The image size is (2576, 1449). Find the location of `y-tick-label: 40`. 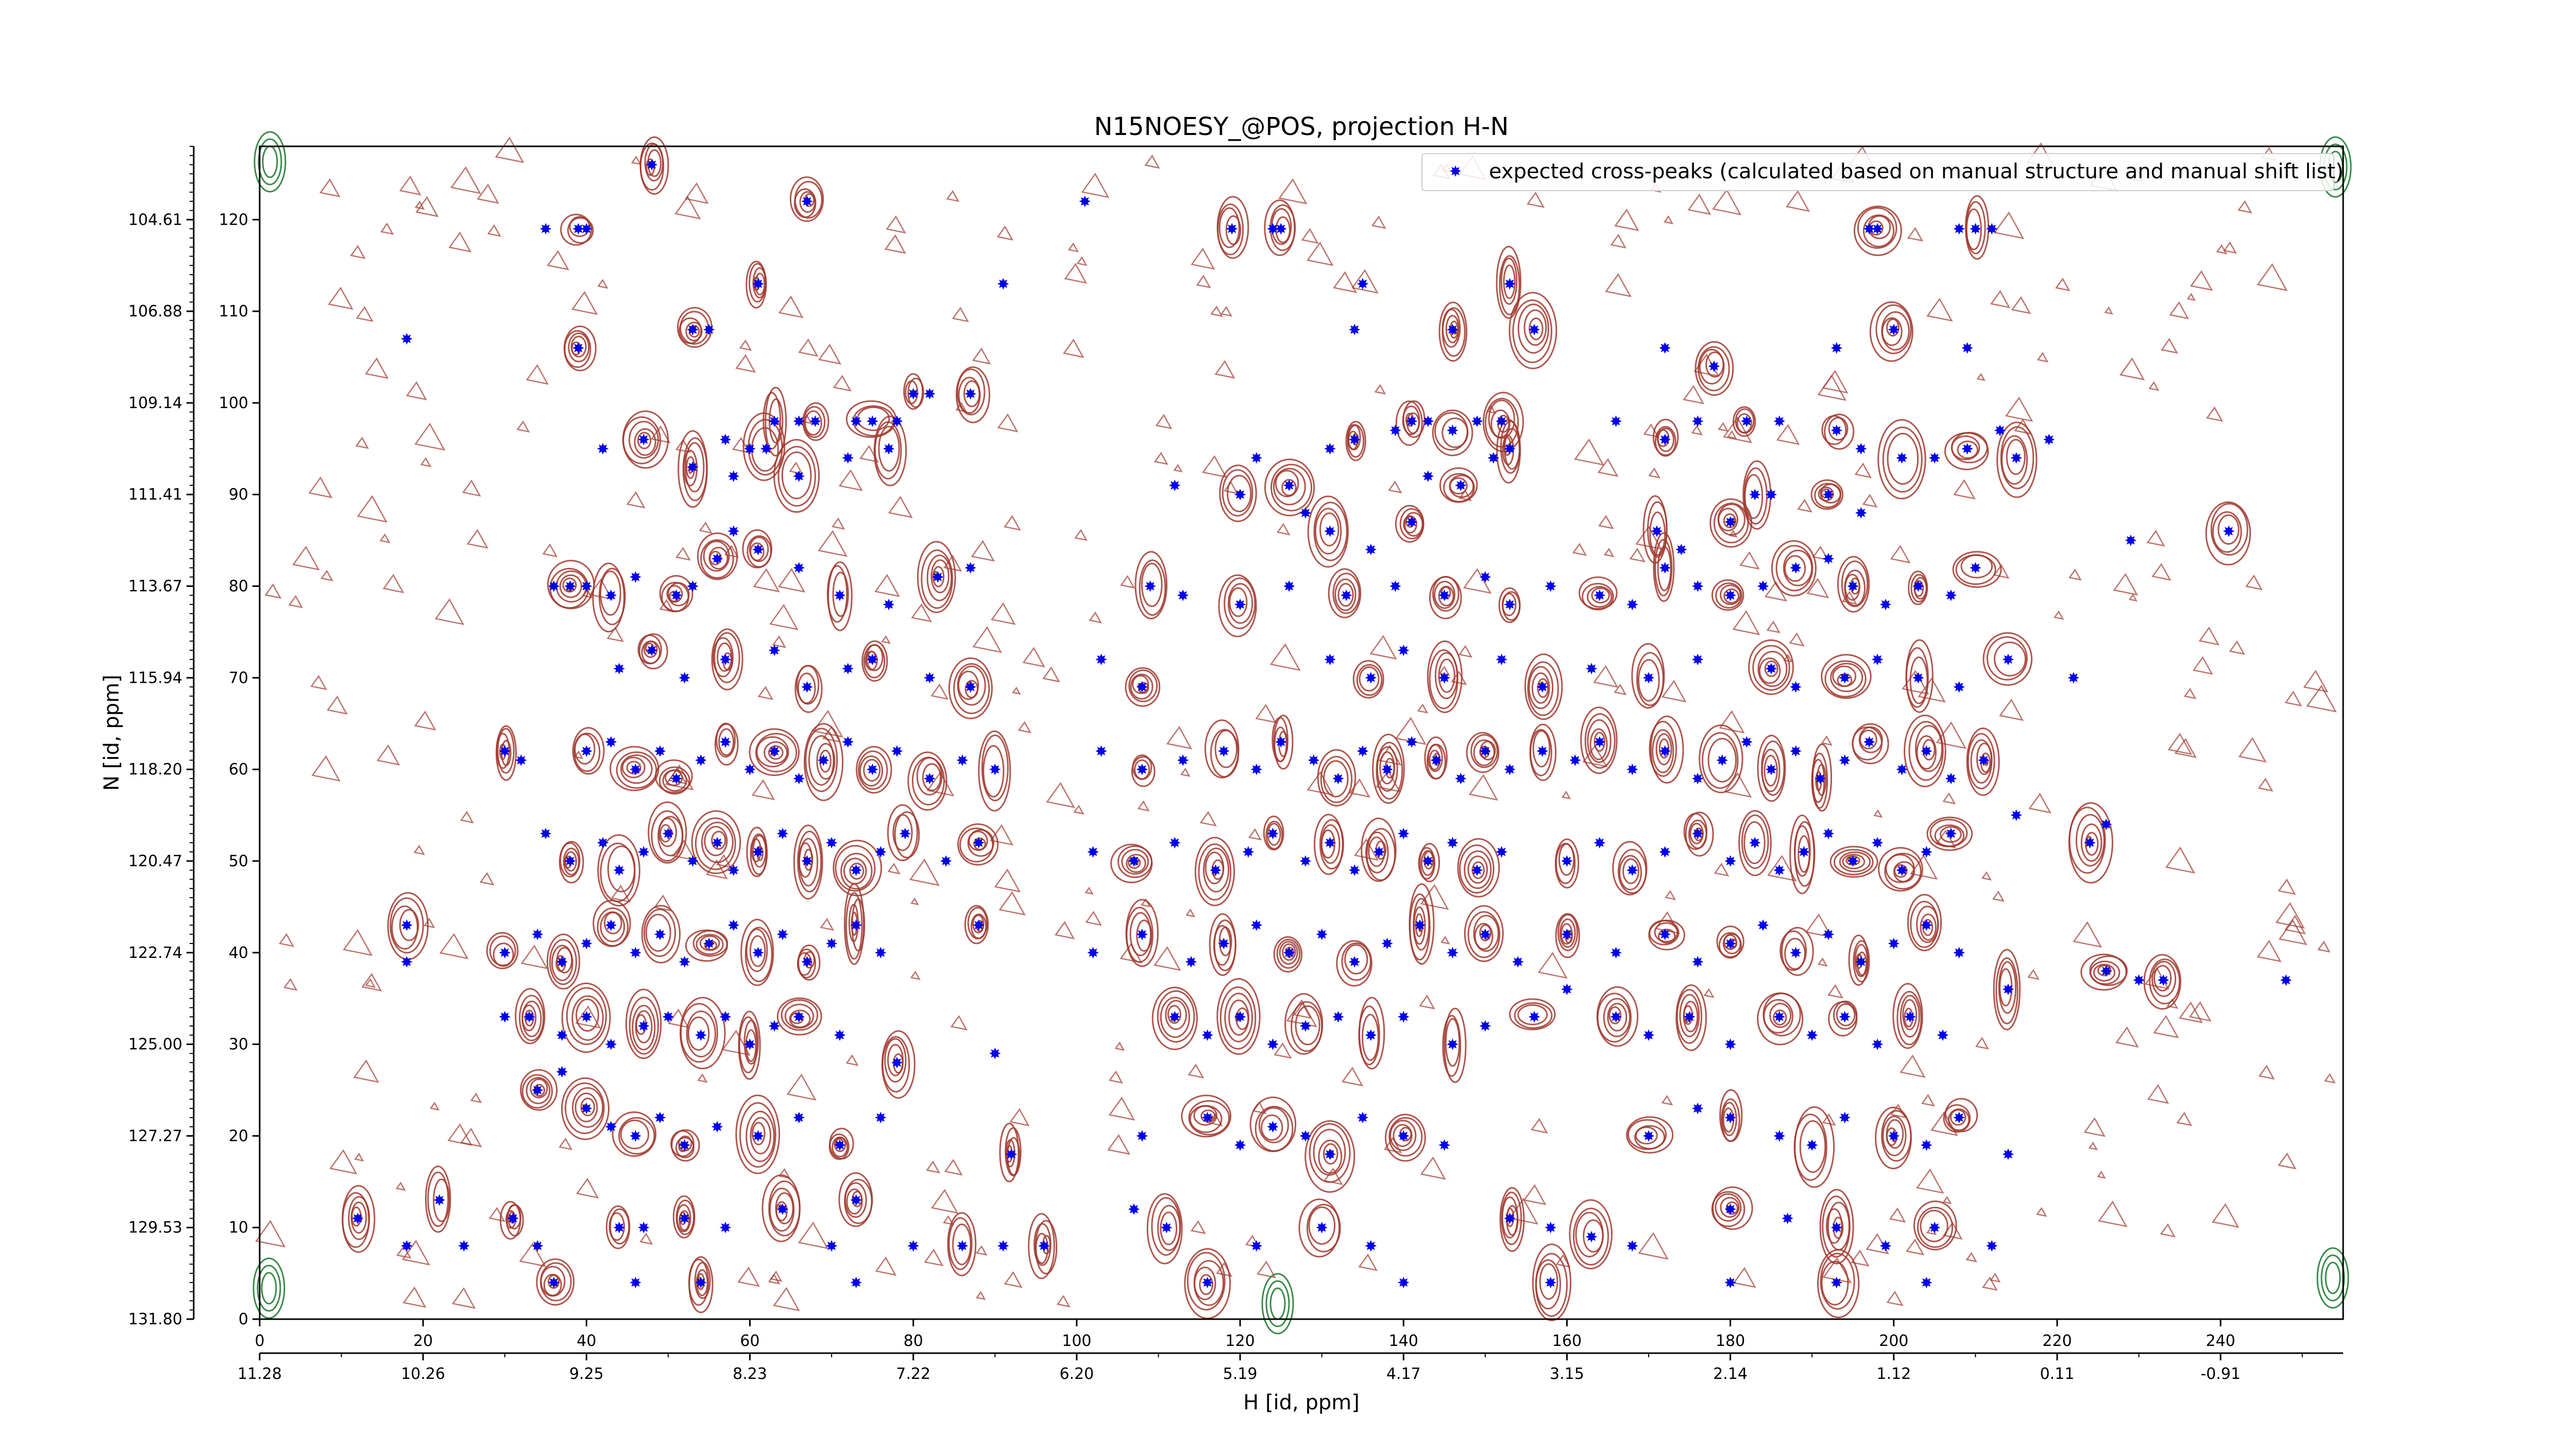

y-tick-label: 40 is located at coordinates (238, 953).